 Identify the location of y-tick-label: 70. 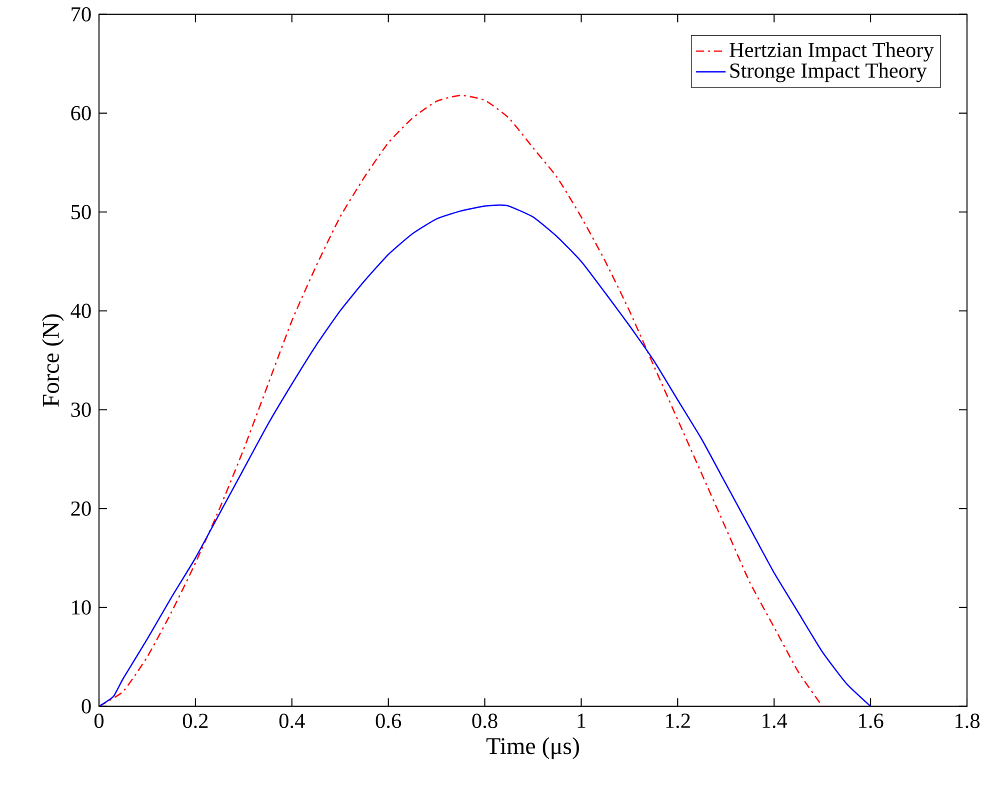
(81, 14).